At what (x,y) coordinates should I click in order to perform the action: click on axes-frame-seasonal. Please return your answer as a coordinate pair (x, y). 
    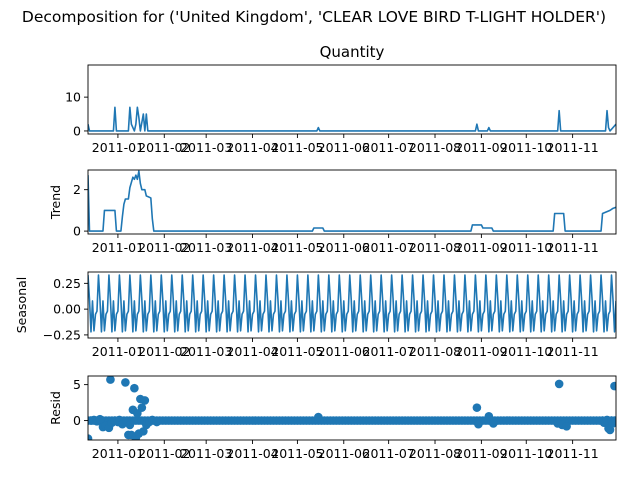
    Looking at the image, I should click on (352, 305).